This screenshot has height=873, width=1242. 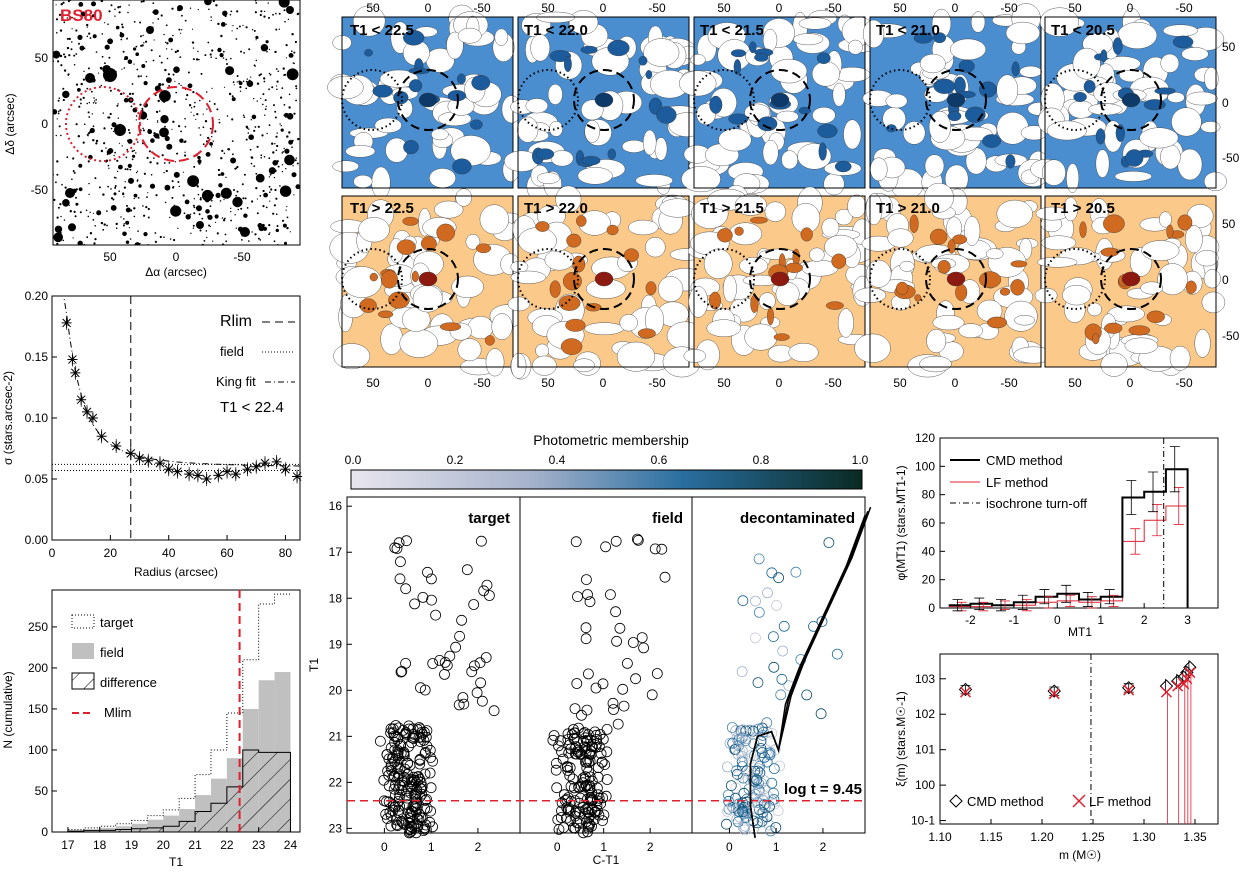 I want to click on bottom-tick: -50, so click(x=482, y=383).